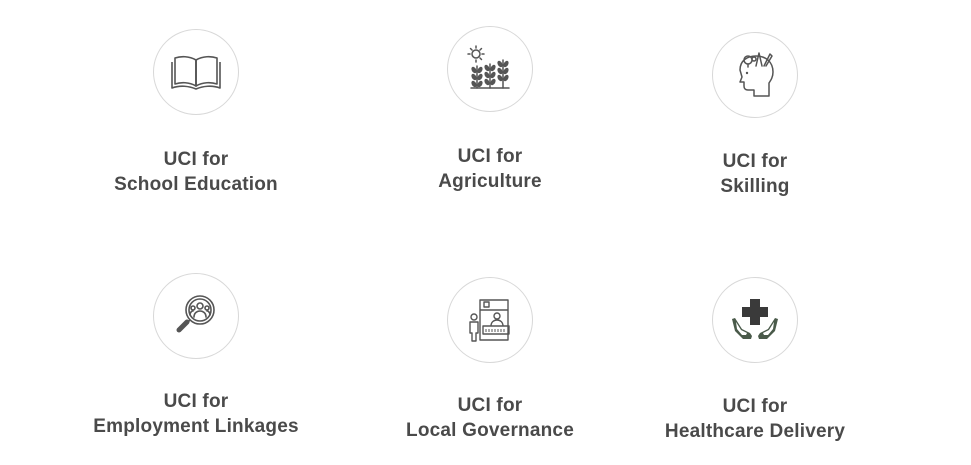 The width and height of the screenshot is (971, 465). I want to click on head-ideas-icon, so click(756, 74).